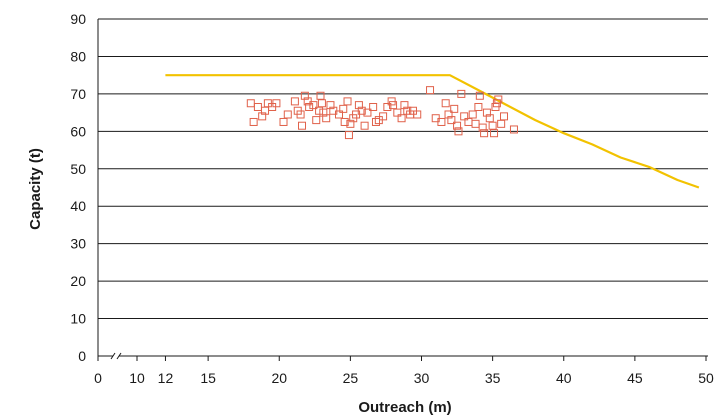 The width and height of the screenshot is (718, 418). I want to click on y-tick-label: 0, so click(82, 356).